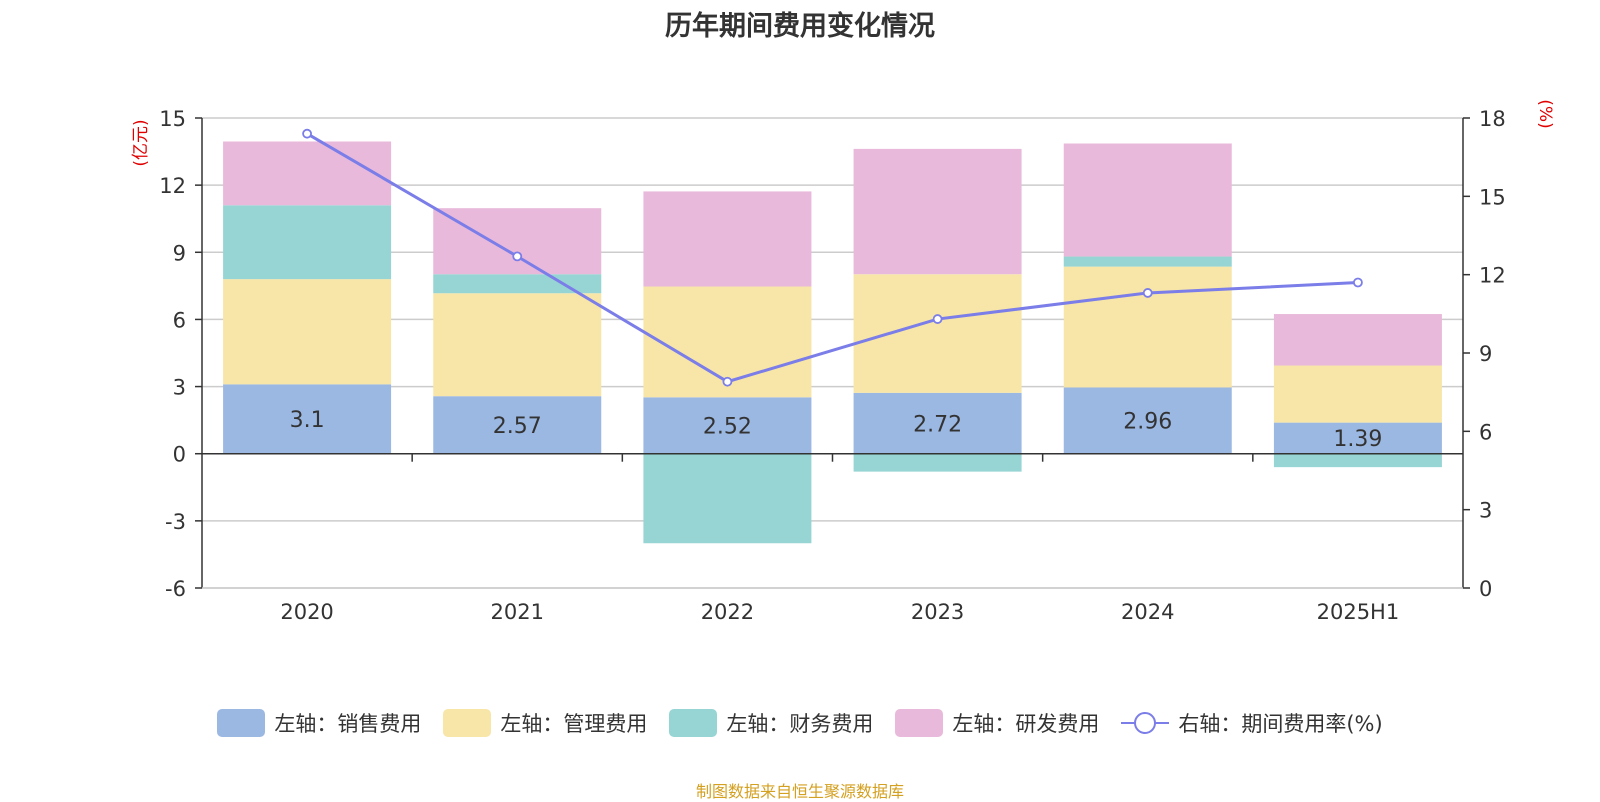 The image size is (1600, 802). I want to click on bar-data-label: 1.39, so click(1357, 439).